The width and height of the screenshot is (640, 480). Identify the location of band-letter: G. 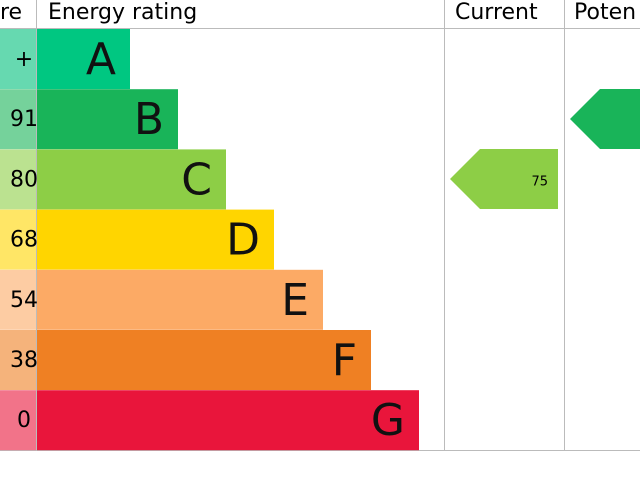
(388, 420).